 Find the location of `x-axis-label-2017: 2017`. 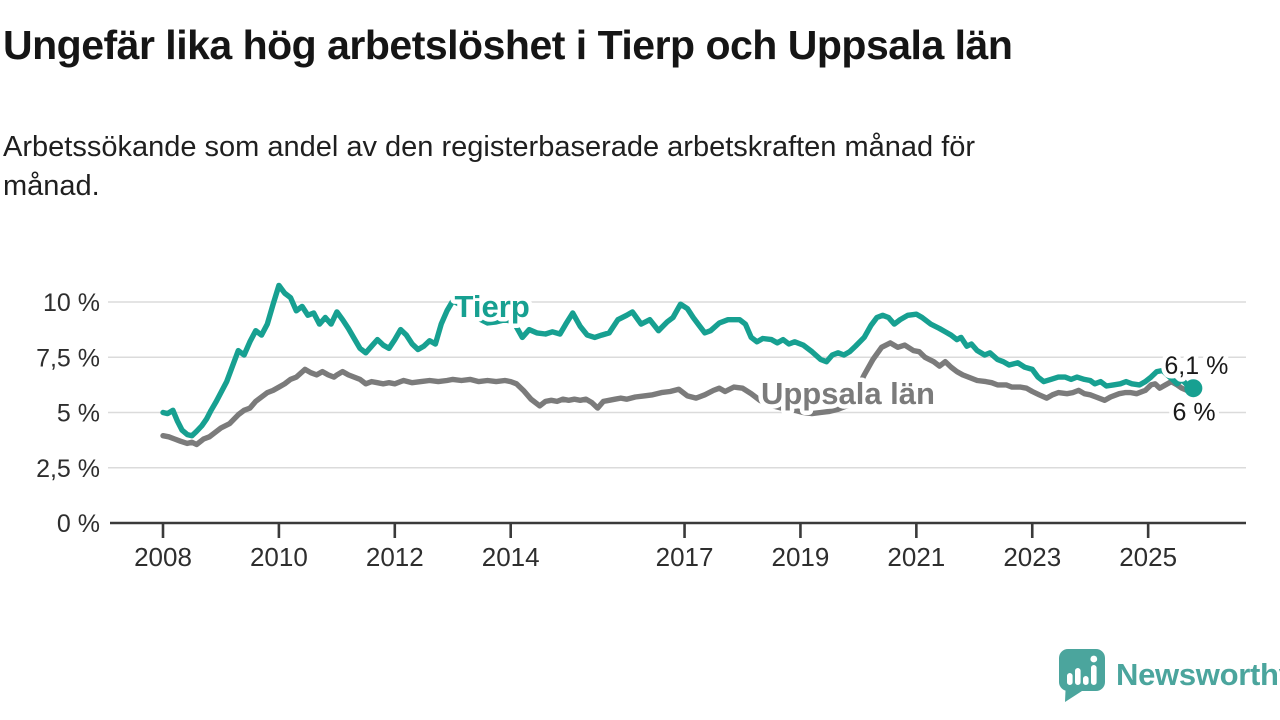

x-axis-label-2017: 2017 is located at coordinates (685, 557).